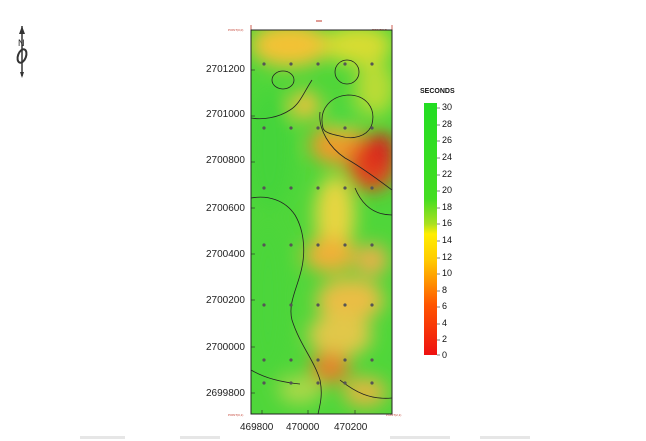 The height and width of the screenshot is (441, 646). I want to click on y-axis-label: 2699800, so click(225, 393).